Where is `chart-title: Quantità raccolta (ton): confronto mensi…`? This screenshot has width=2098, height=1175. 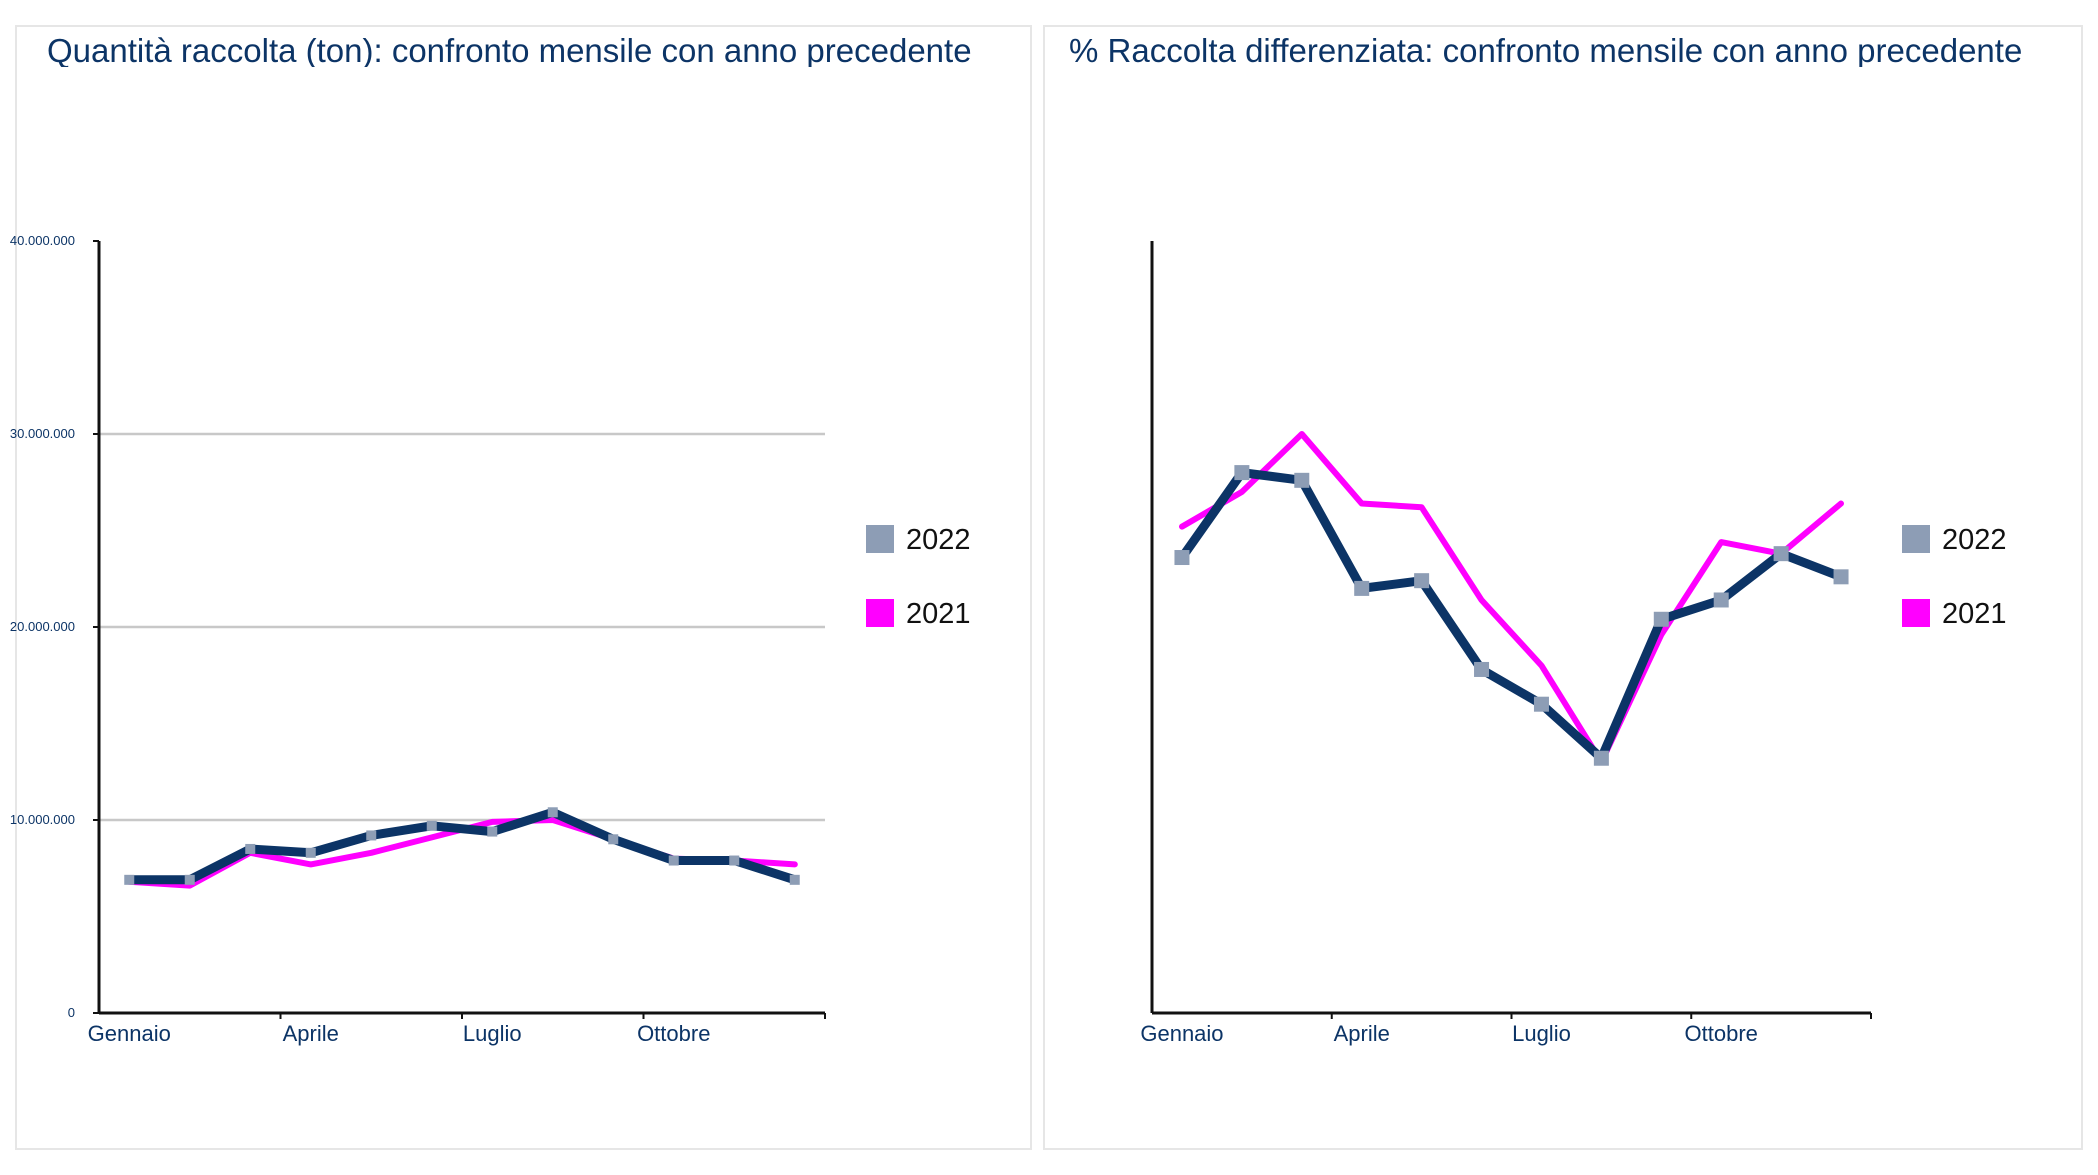
chart-title: Quantità raccolta (ton): confronto mensi… is located at coordinates (509, 49).